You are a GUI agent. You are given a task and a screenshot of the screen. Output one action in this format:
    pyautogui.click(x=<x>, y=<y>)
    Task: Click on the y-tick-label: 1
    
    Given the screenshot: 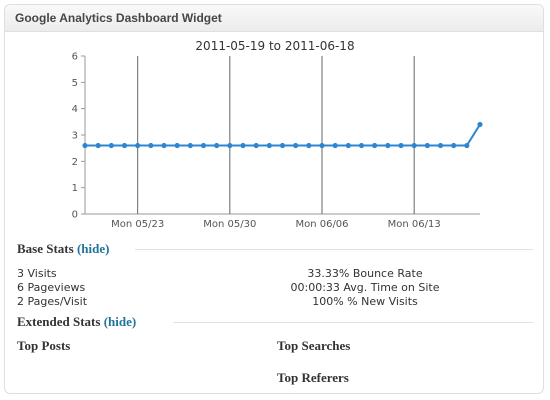 What is the action you would take?
    pyautogui.click(x=75, y=188)
    